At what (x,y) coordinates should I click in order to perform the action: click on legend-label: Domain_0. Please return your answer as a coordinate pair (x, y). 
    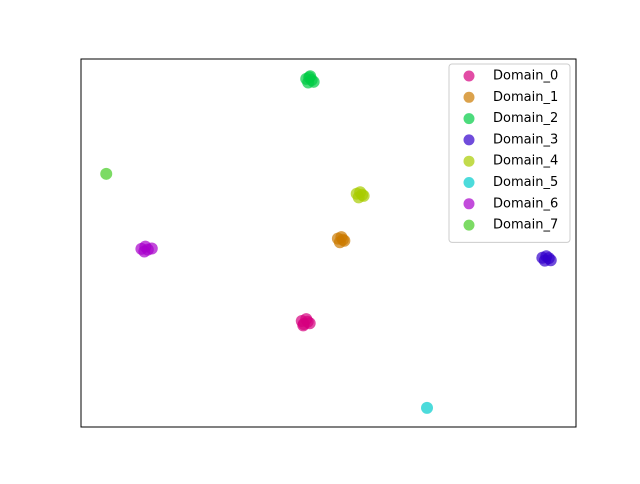
    Looking at the image, I should click on (525, 76).